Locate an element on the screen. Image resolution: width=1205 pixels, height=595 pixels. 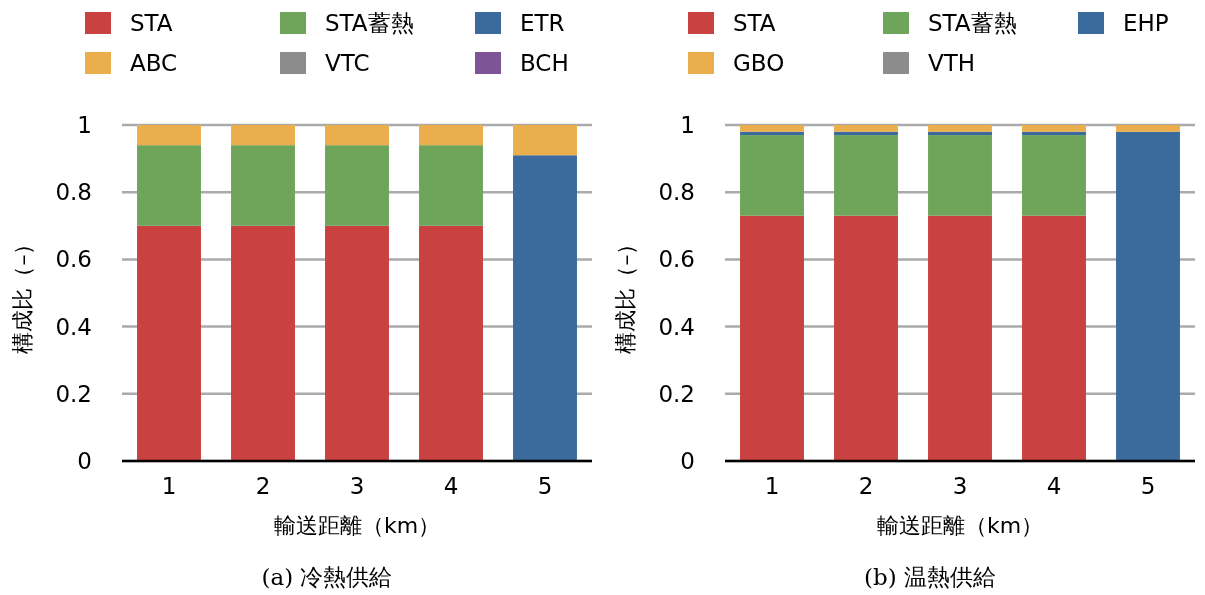
text: (b) 温熱供給 is located at coordinates (930, 577).